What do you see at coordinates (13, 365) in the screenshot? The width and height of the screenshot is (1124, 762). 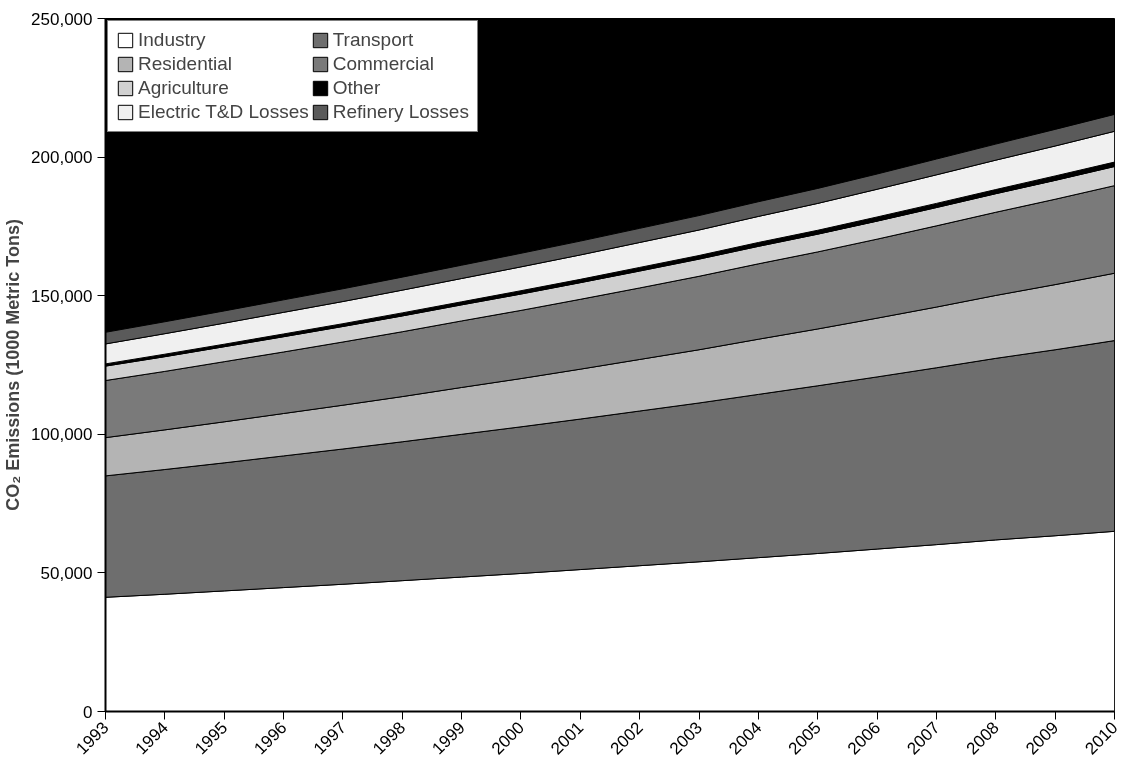 I see `y-axis-title: CO₂ Emissions (1000 Metric Tons)` at bounding box center [13, 365].